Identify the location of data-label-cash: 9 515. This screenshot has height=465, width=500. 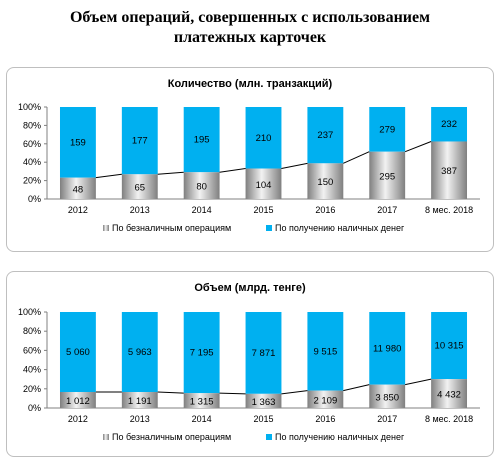
(325, 351).